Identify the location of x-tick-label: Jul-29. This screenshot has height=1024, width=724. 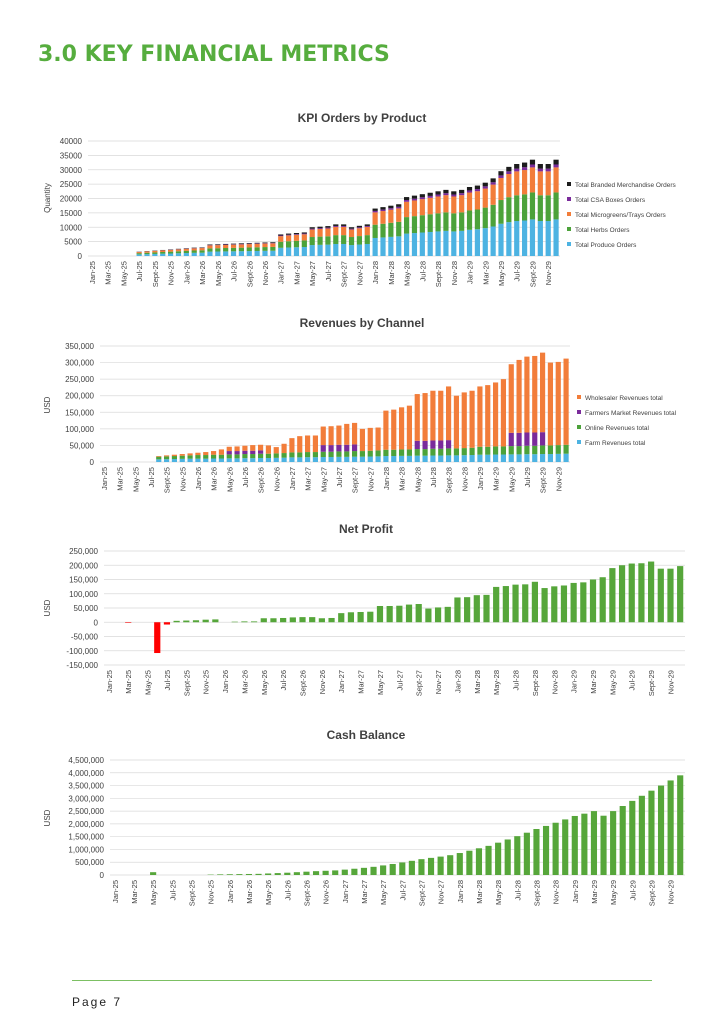
(527, 477).